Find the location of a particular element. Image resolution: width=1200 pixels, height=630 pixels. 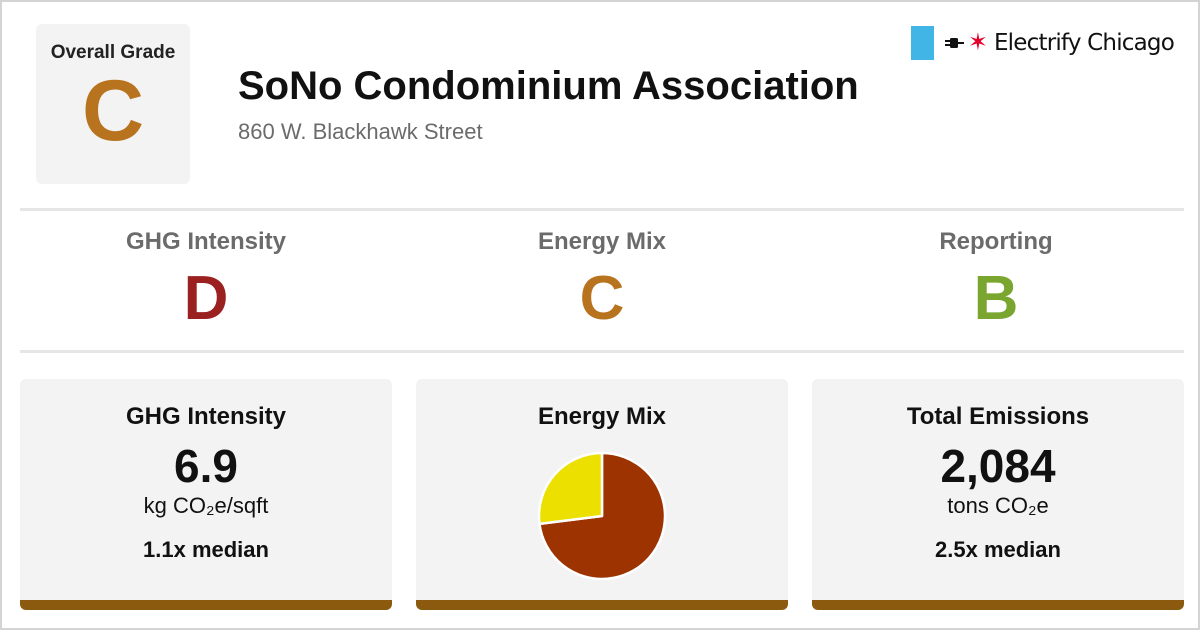

grade-letter: D is located at coordinates (206, 298).